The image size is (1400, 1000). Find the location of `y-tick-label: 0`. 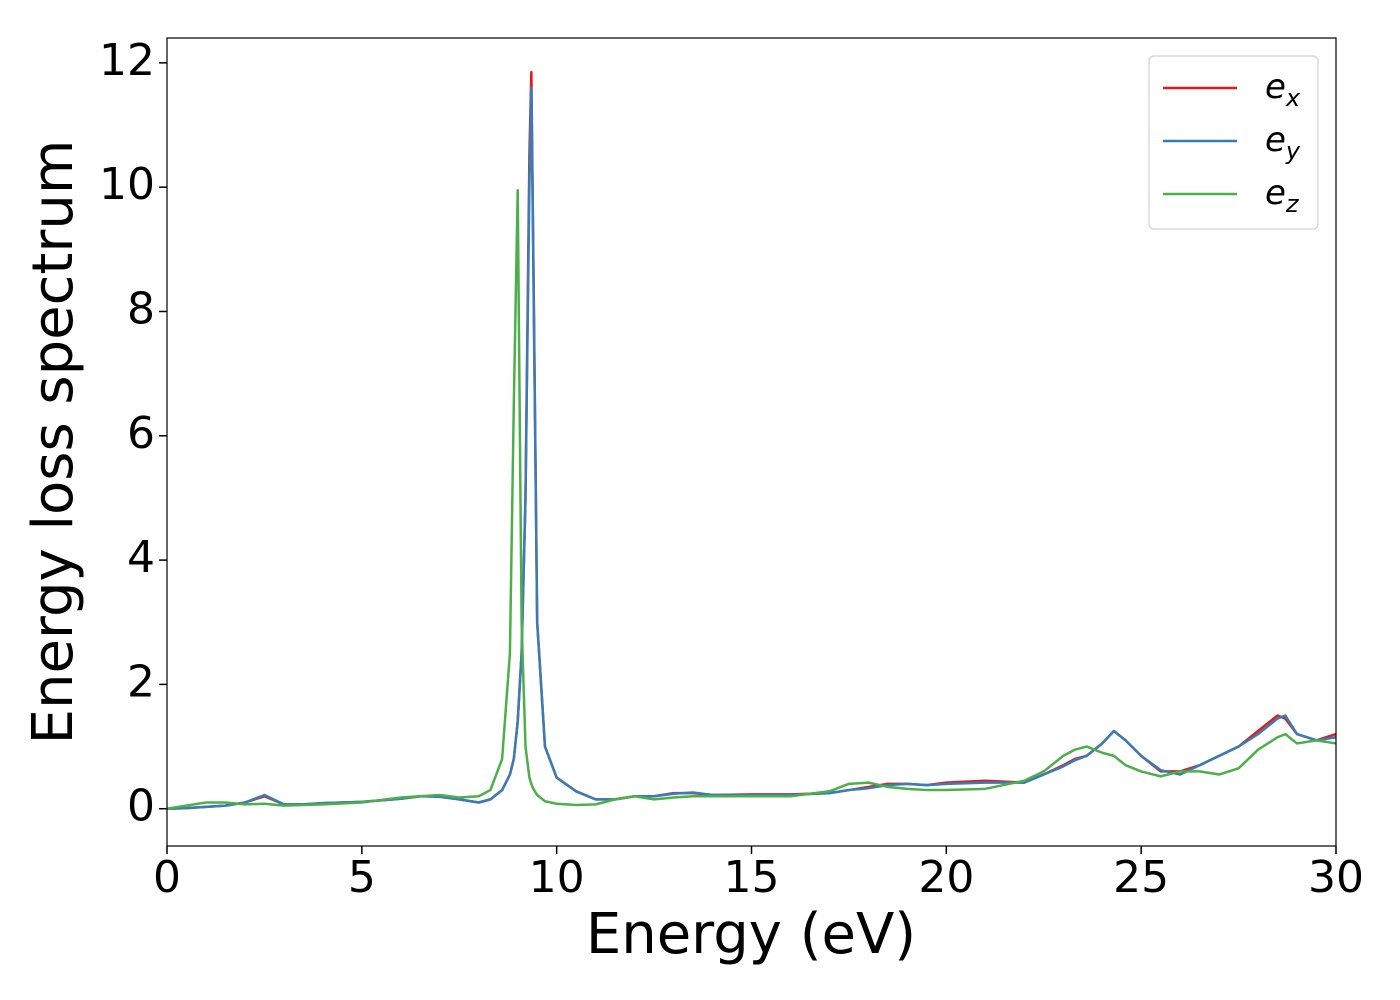

y-tick-label: 0 is located at coordinates (141, 806).